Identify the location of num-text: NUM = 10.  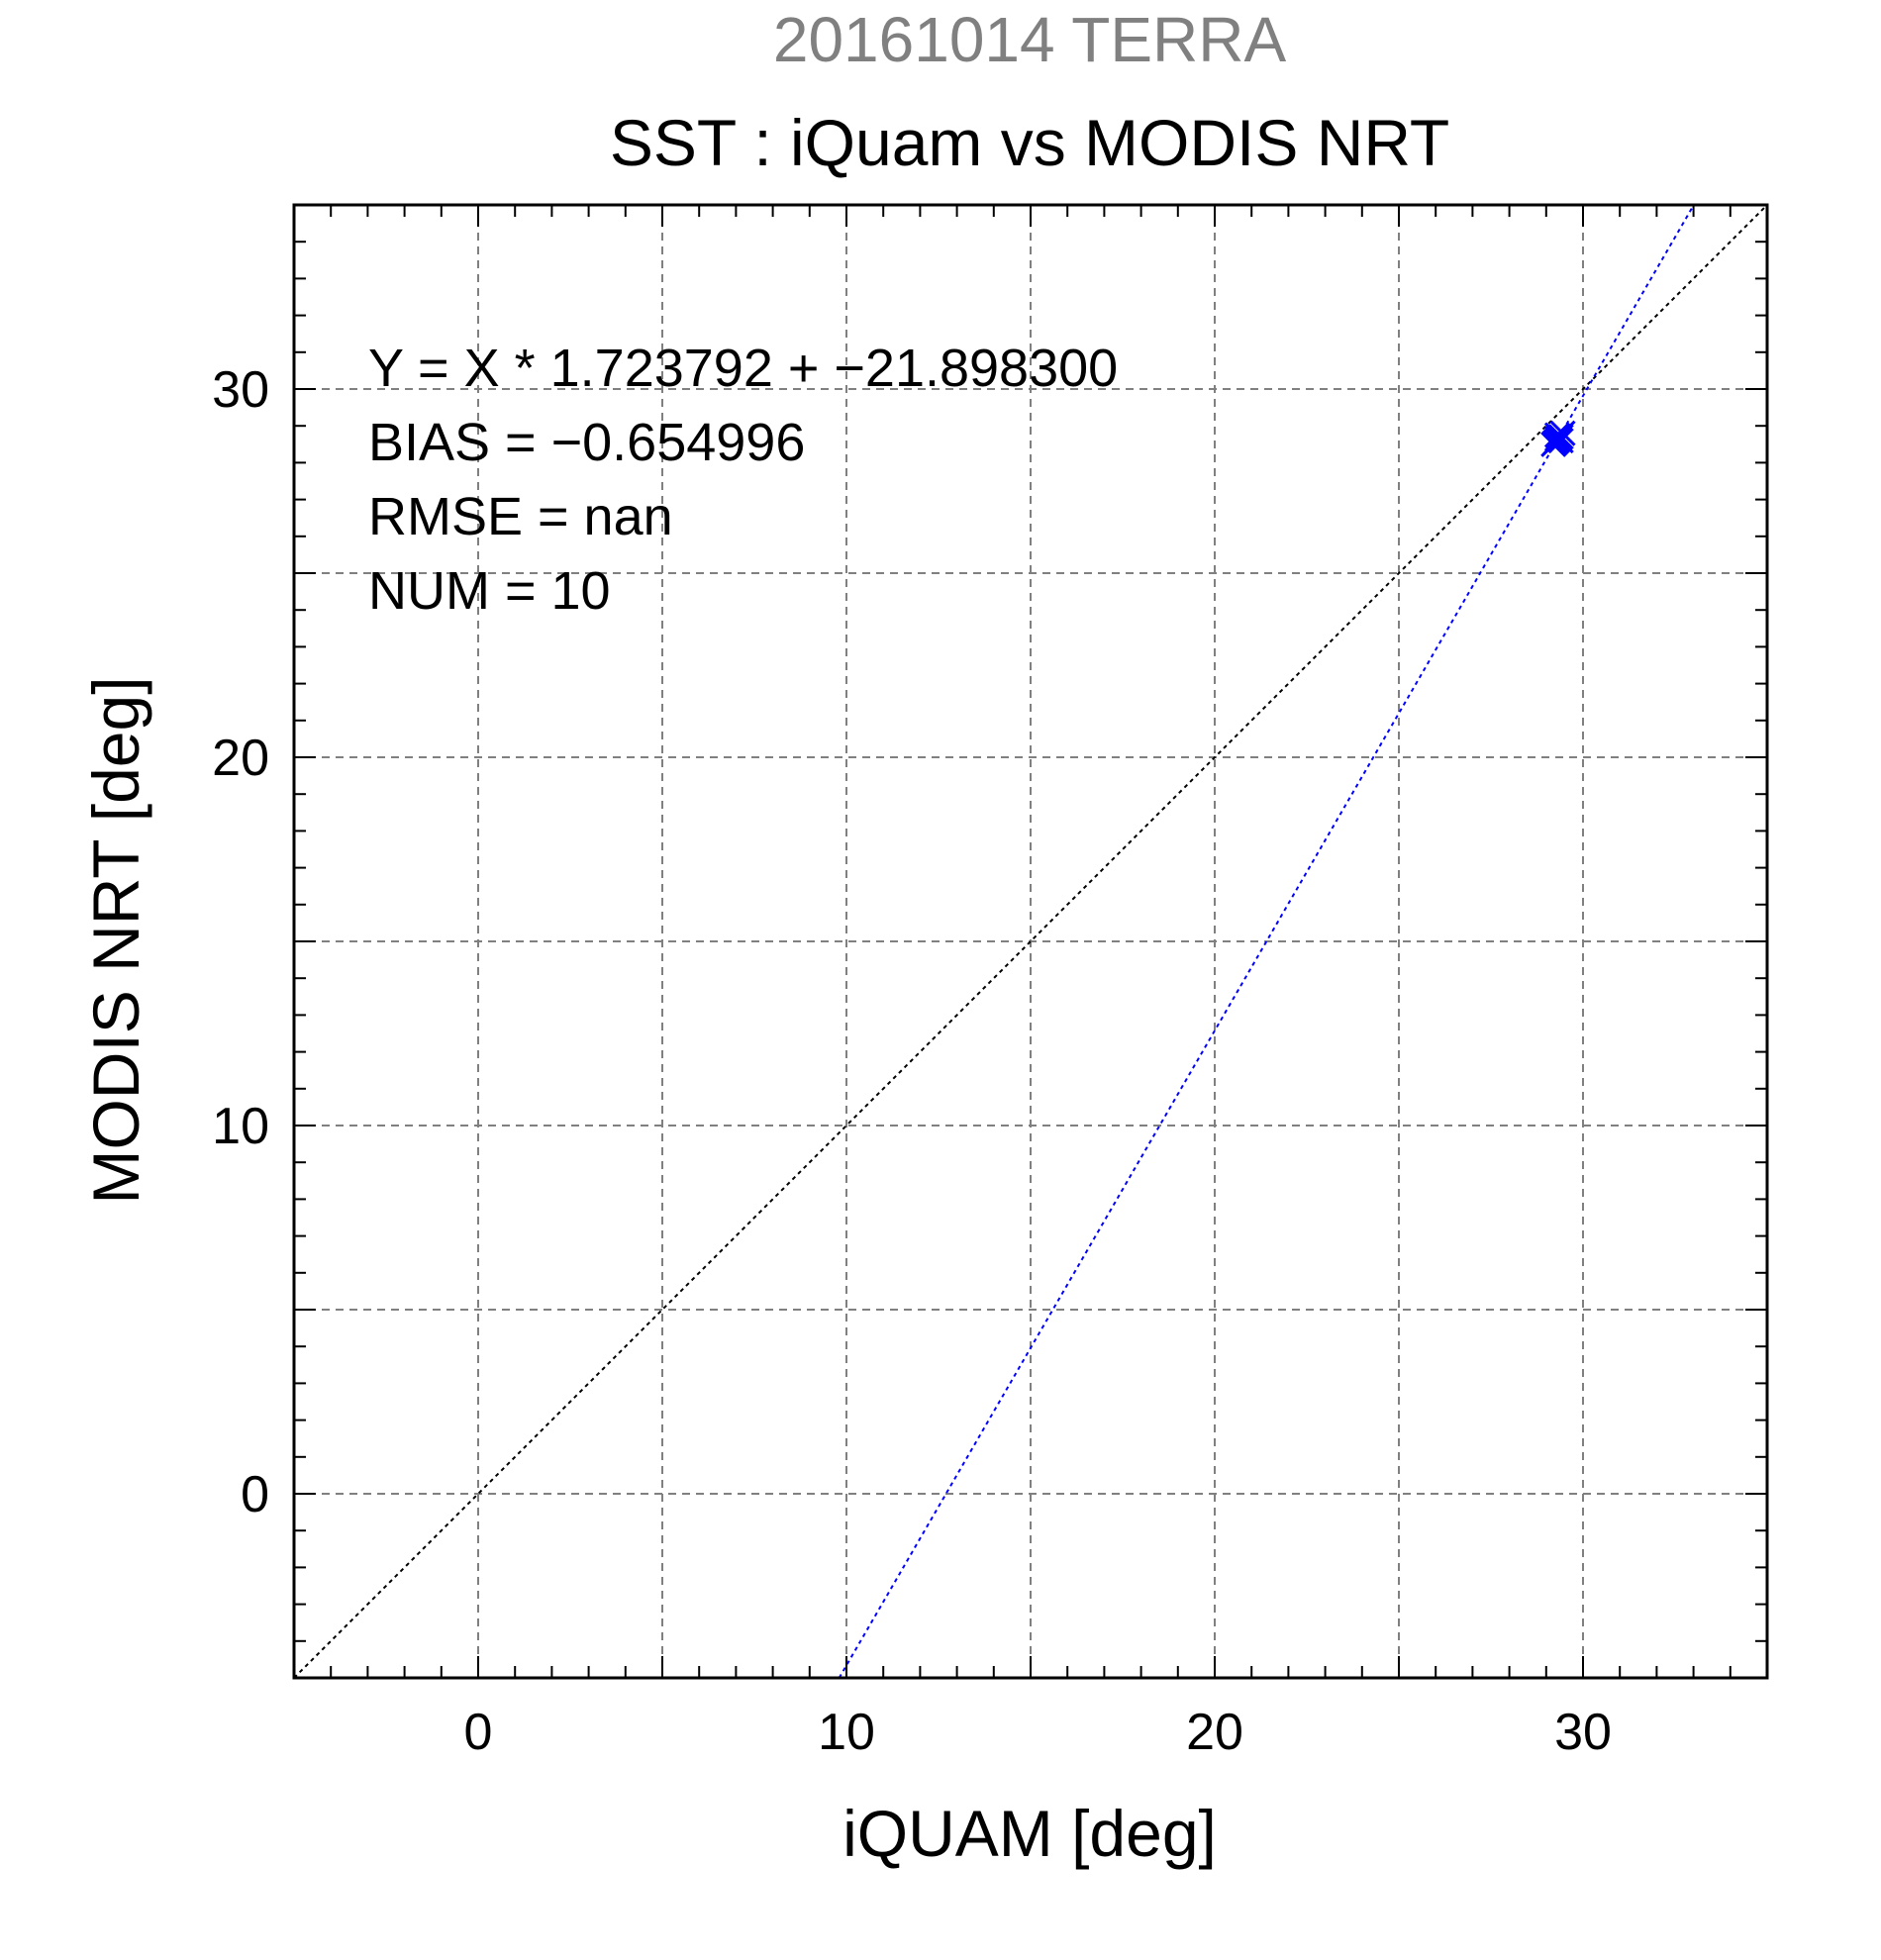
(489, 591).